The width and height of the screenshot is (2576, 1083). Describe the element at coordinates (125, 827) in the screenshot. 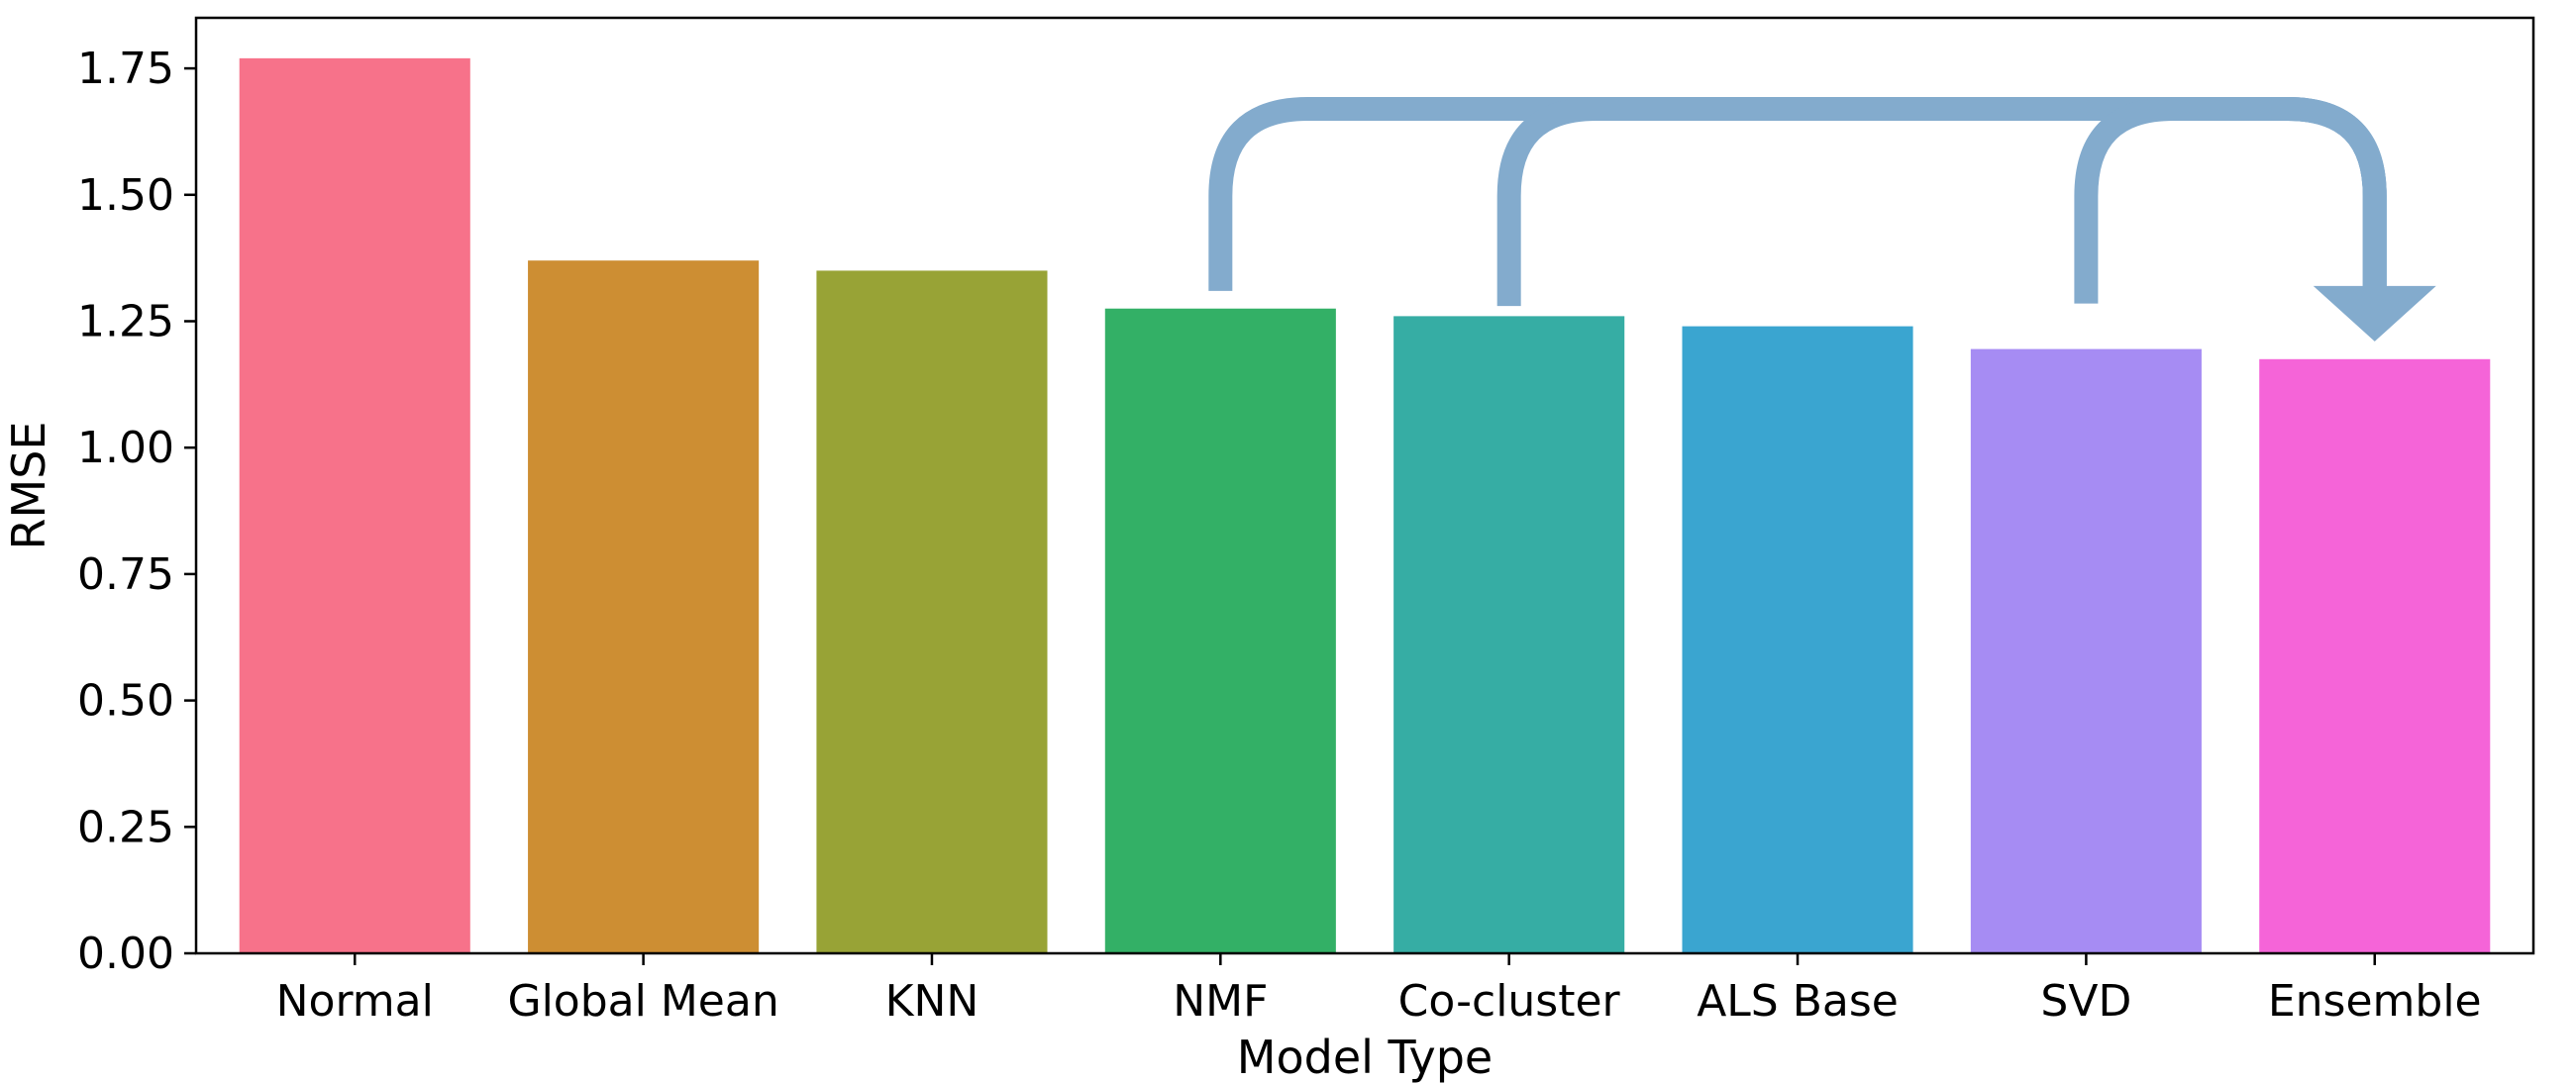

I see `y-tick-label: 0.25` at that location.